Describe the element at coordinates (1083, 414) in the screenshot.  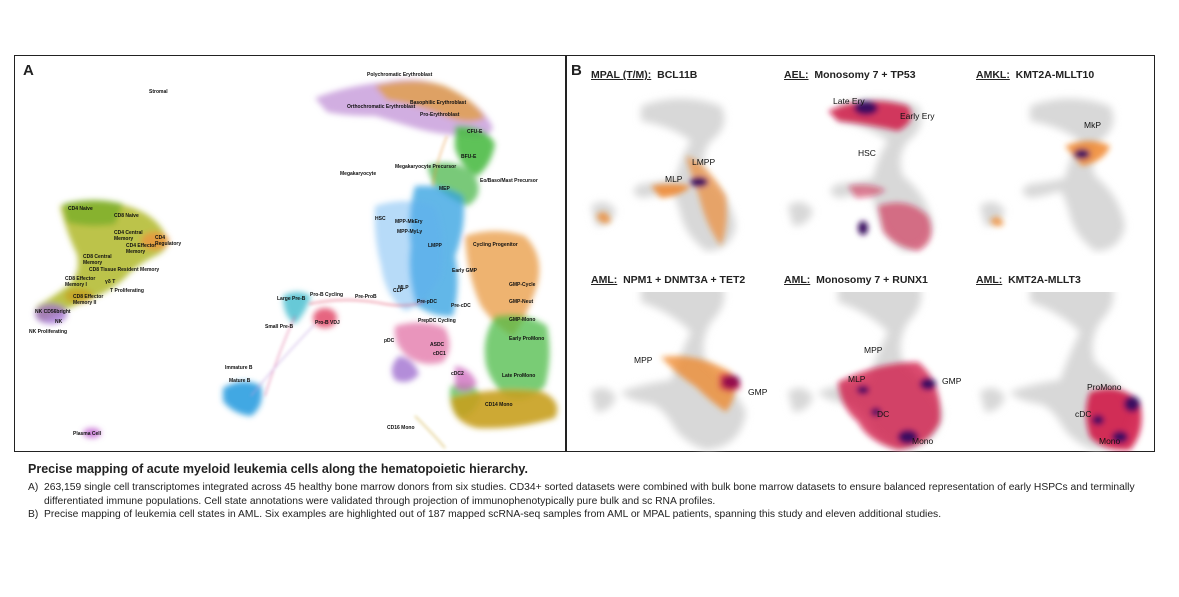
I see `subpanel-6-label-cdc: cDC` at that location.